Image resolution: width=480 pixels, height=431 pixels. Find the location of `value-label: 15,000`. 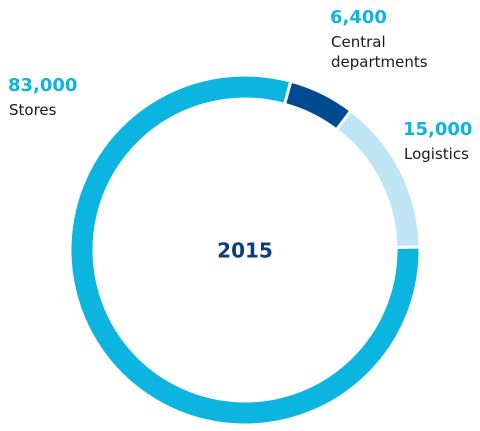

value-label: 15,000 is located at coordinates (438, 129).